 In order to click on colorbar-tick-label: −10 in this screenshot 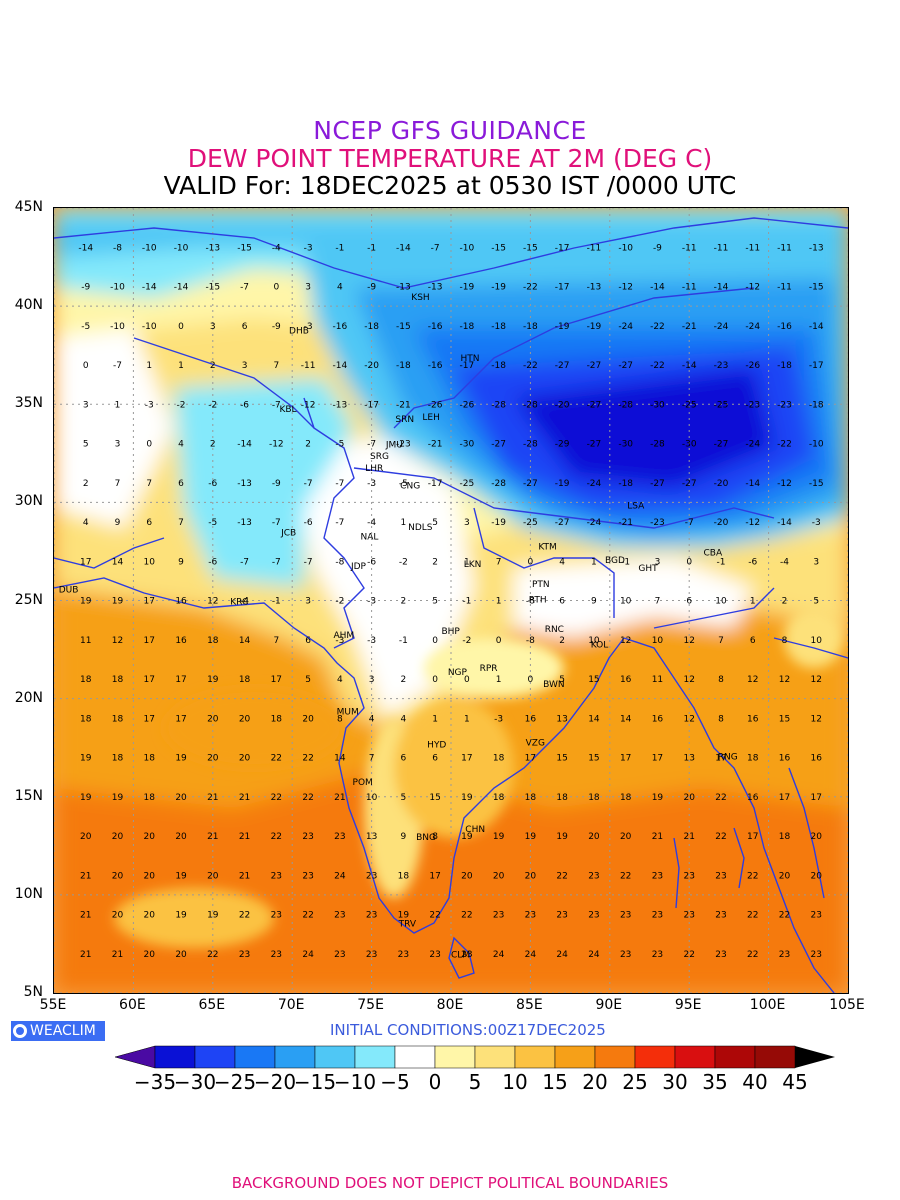, I will do `click(355, 1082)`.